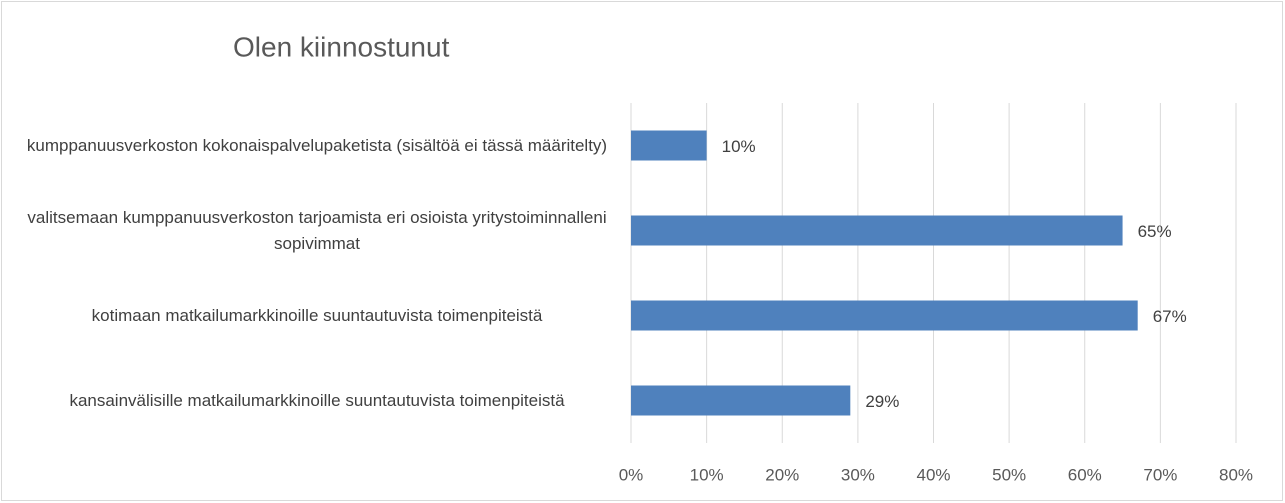  Describe the element at coordinates (782, 474) in the screenshot. I see `x-tick-label: 20%` at that location.